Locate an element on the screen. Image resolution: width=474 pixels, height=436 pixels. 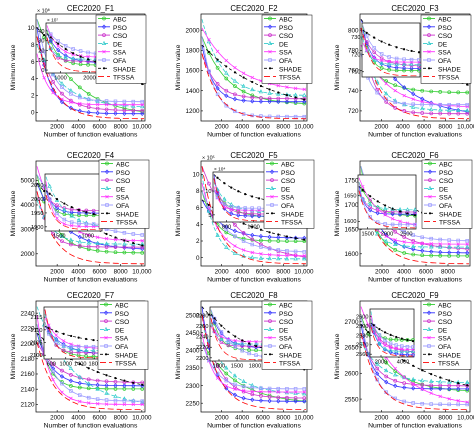
inset-ytick-label: 730 is located at coordinates (355, 38).